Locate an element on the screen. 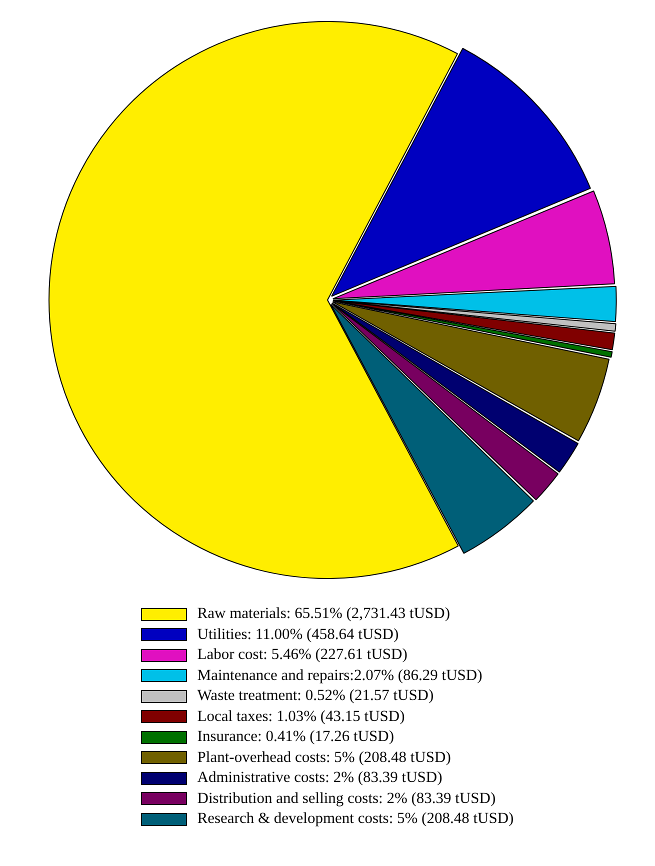 The height and width of the screenshot is (866, 655). legend-label: Raw materials: 65.51% (2,731.43 tUSD) is located at coordinates (323, 614).